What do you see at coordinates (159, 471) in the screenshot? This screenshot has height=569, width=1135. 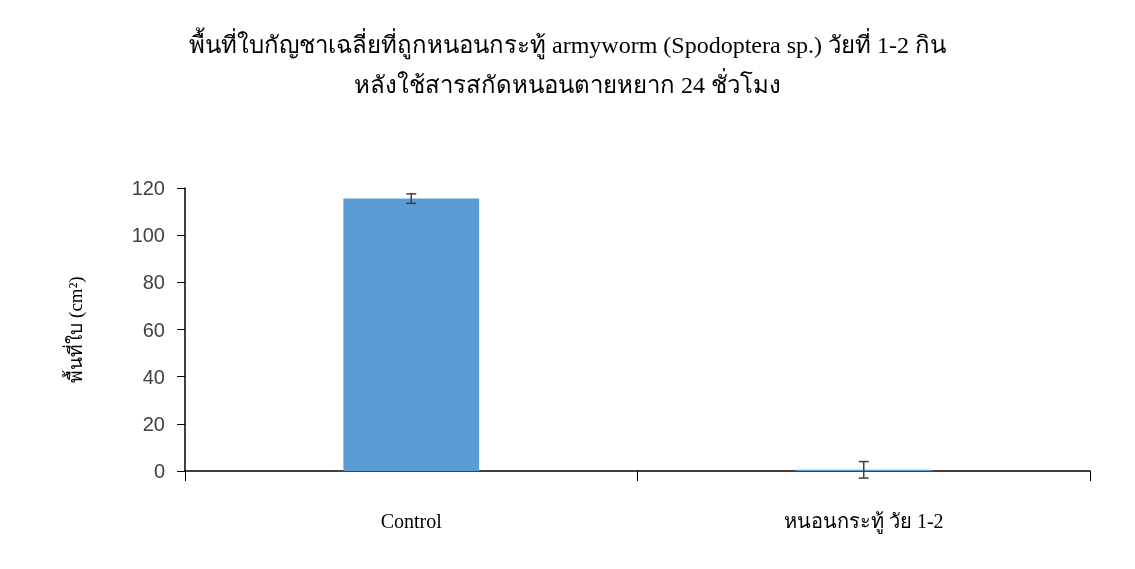 I see `y-tick-label: 0` at bounding box center [159, 471].